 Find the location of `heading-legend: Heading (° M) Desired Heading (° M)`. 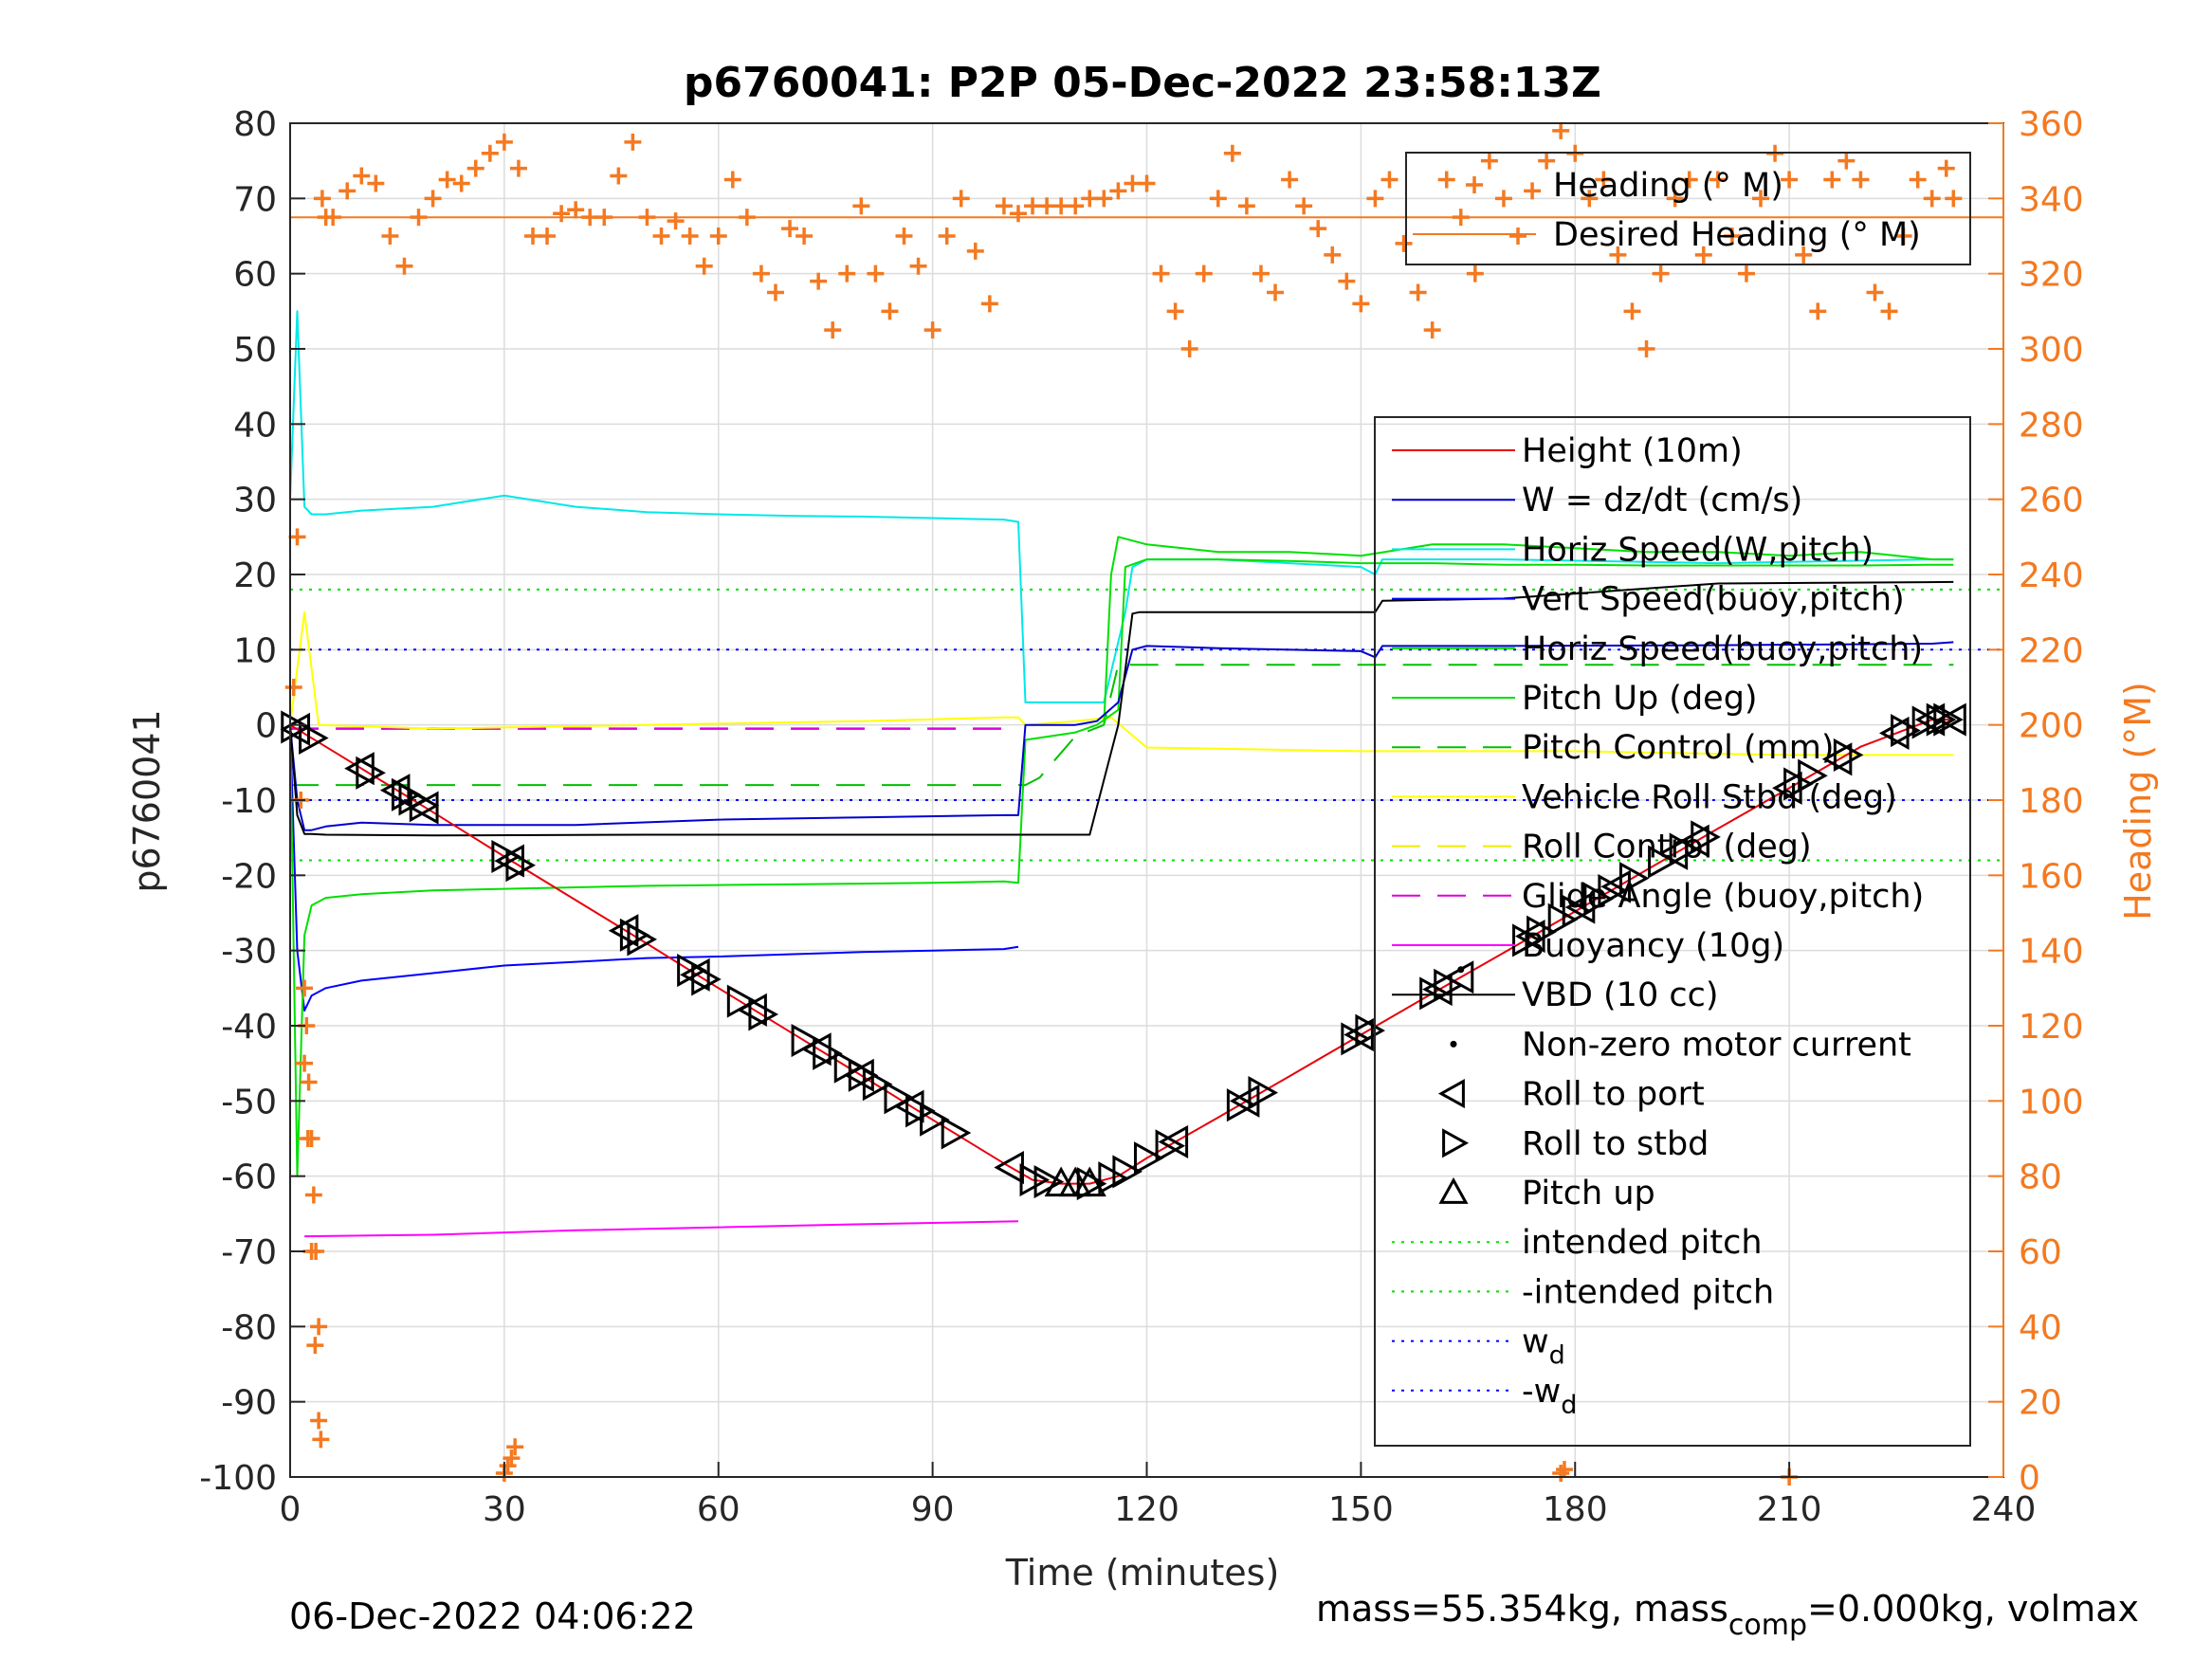

heading-legend: Heading (° M) Desired Heading (° M) is located at coordinates (1688, 208).